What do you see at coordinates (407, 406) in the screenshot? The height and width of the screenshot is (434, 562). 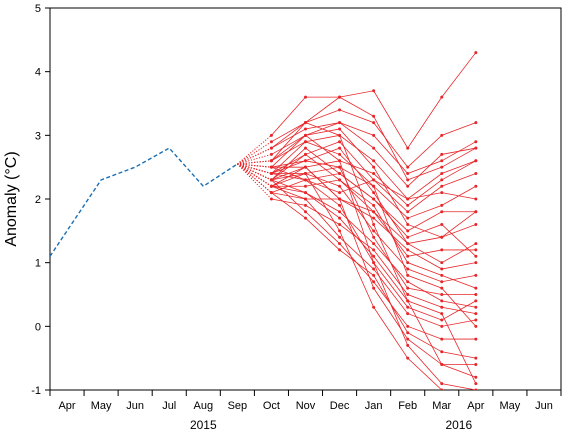 I see `x-tick-label: Feb` at bounding box center [407, 406].